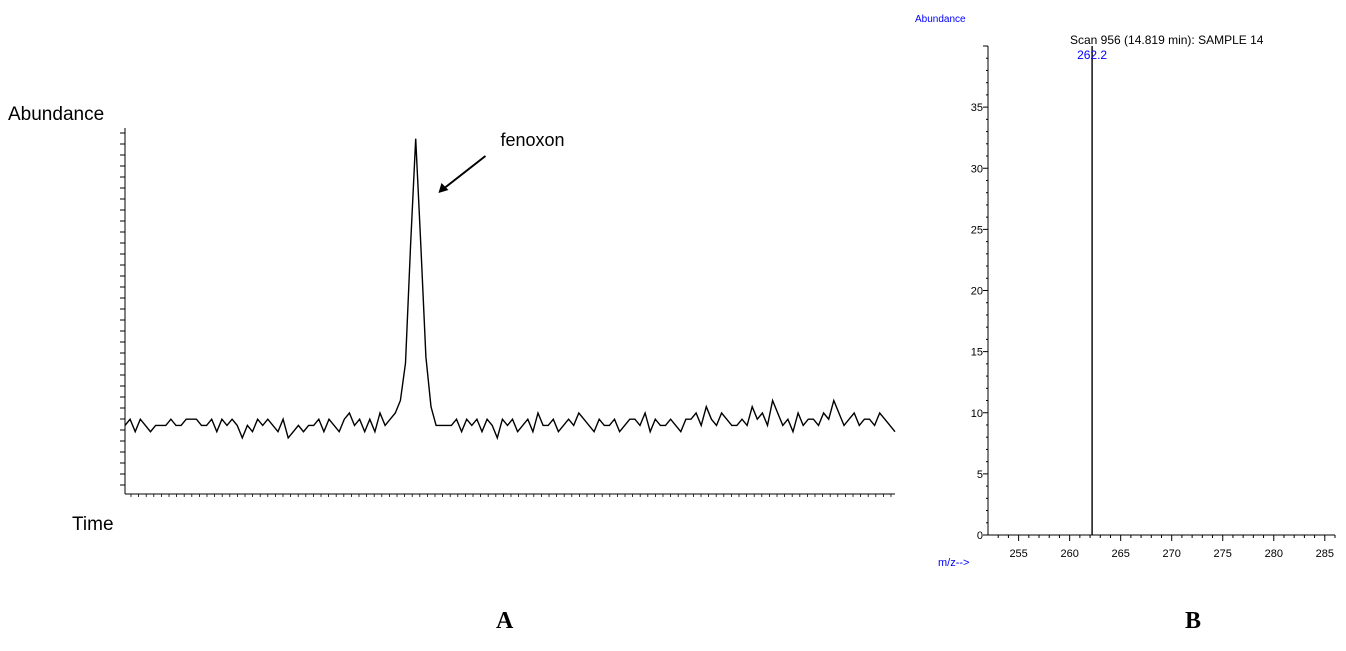  What do you see at coordinates (977, 230) in the screenshot?
I see `y-tick-label: 25` at bounding box center [977, 230].